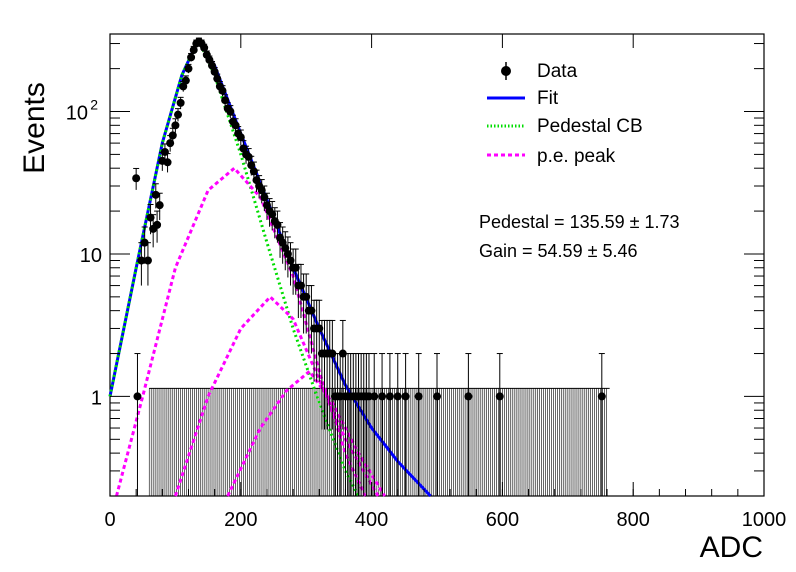 This screenshot has height=572, width=796. I want to click on grid-layer, so click(379, 441).